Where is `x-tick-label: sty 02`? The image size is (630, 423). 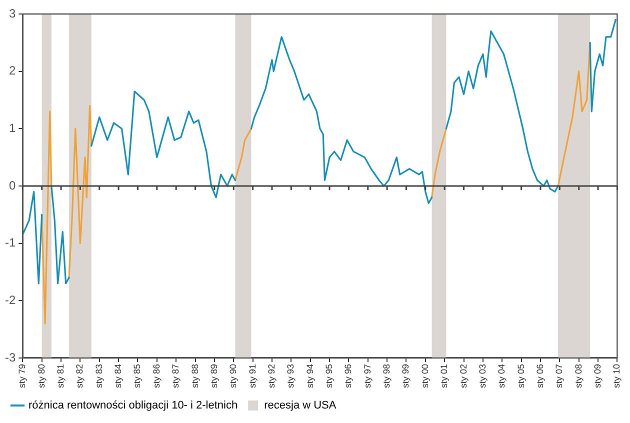 x-tick-label: sty 02 is located at coordinates (463, 376).